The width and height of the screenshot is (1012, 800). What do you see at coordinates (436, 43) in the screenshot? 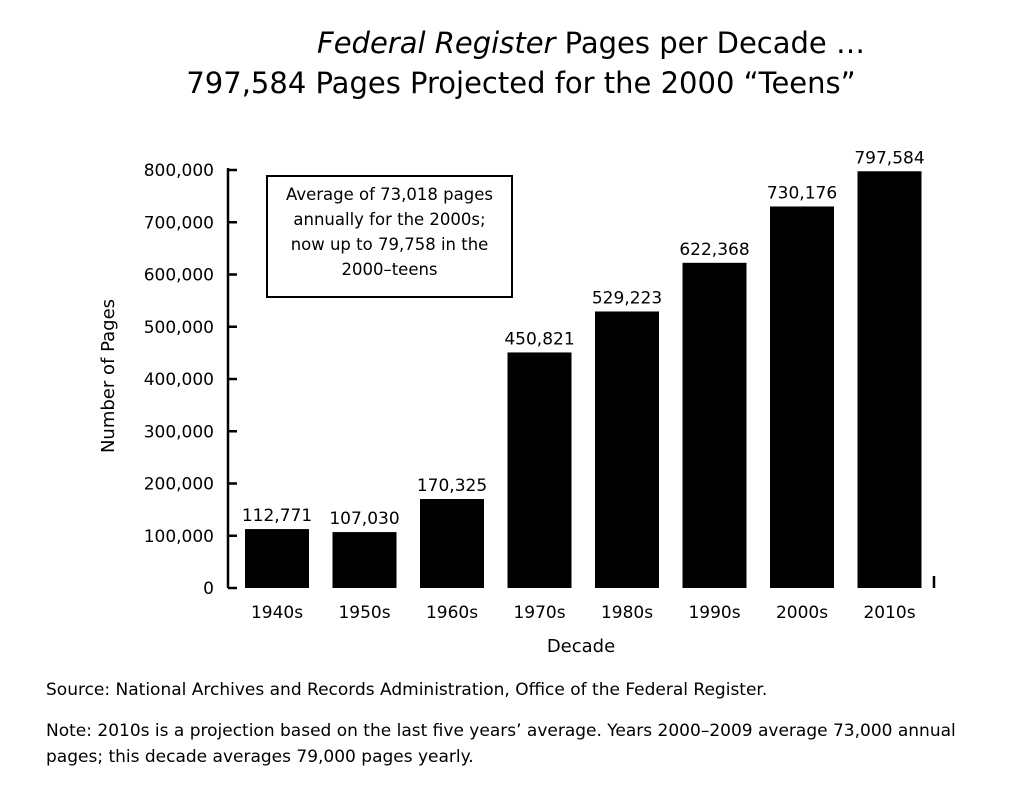
I see `title-italic: Federal Register` at bounding box center [436, 43].